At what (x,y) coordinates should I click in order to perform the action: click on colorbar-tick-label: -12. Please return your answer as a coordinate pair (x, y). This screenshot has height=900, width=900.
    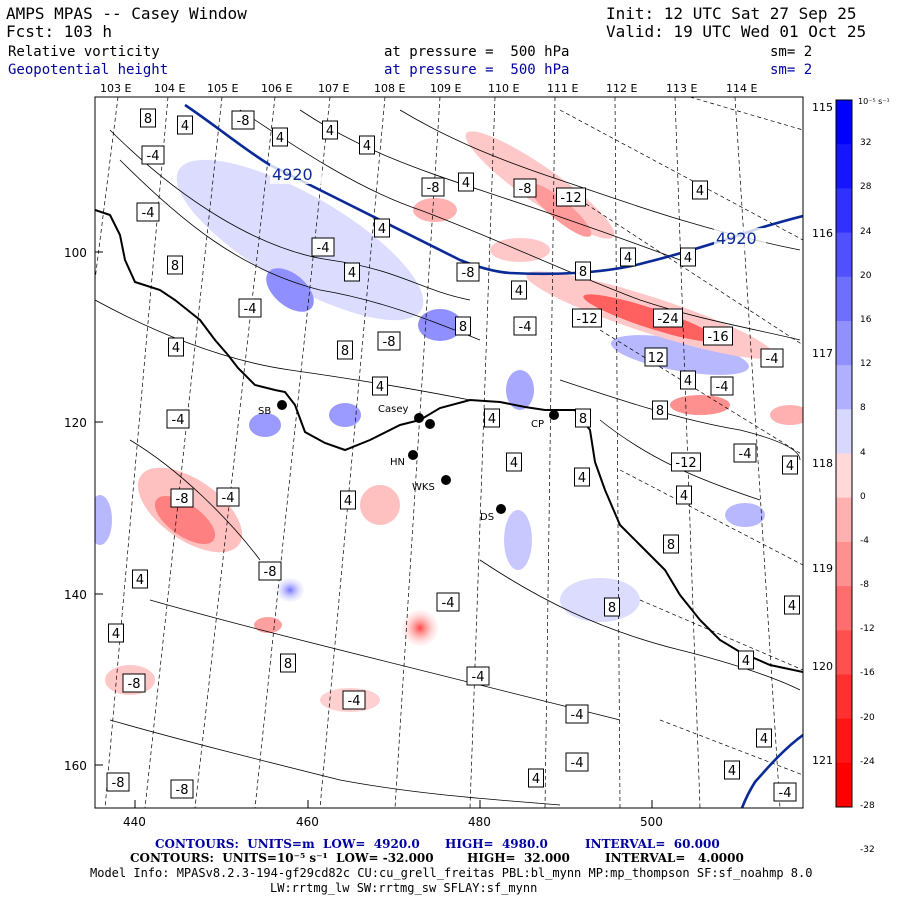
    Looking at the image, I should click on (867, 629).